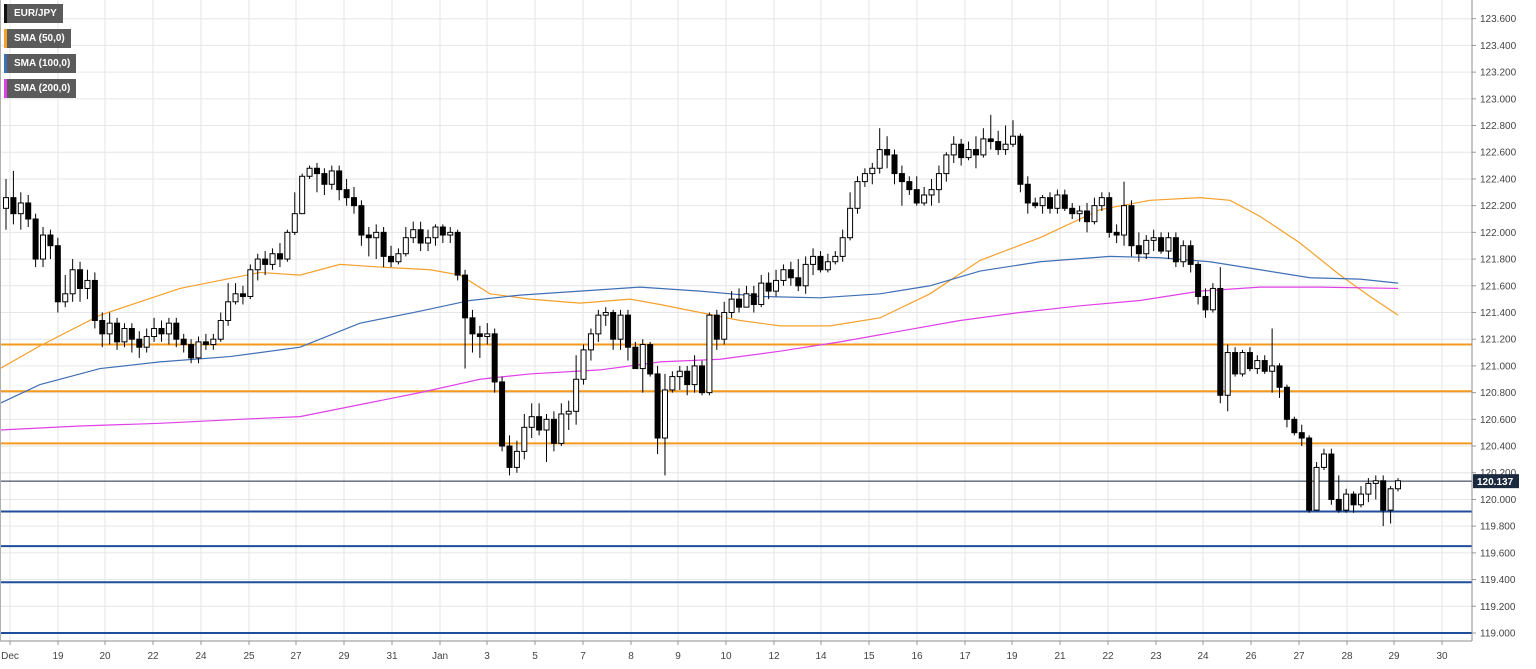 Image resolution: width=1536 pixels, height=669 pixels. Describe the element at coordinates (40, 63) in the screenshot. I see `legend-sma100: SMA (100,0)` at that location.